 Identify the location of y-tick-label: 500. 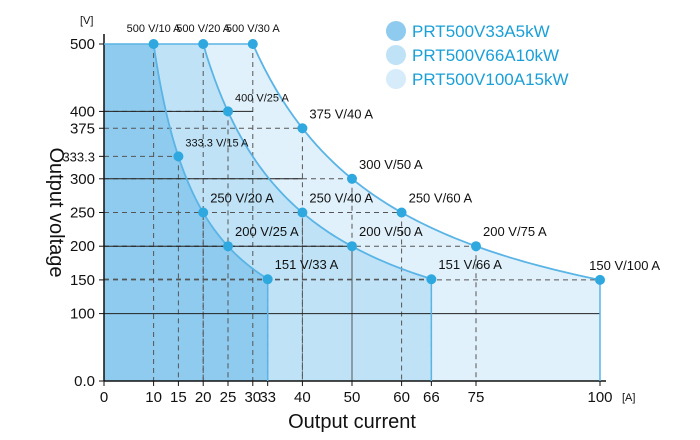
(82, 44).